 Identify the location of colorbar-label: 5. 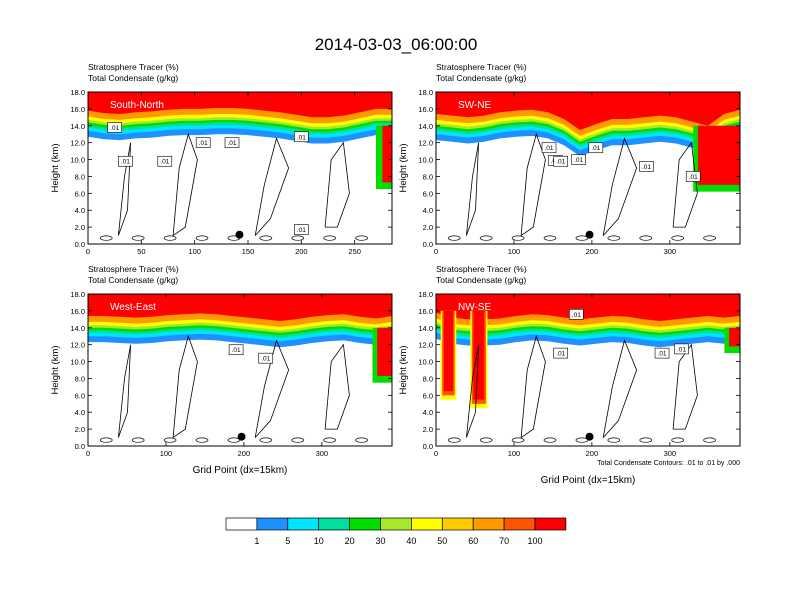
(287, 541).